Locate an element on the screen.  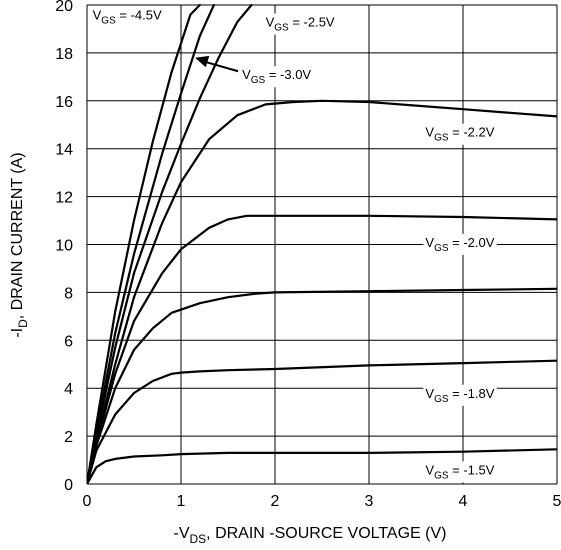
x-tick-label: 1 is located at coordinates (181, 501).